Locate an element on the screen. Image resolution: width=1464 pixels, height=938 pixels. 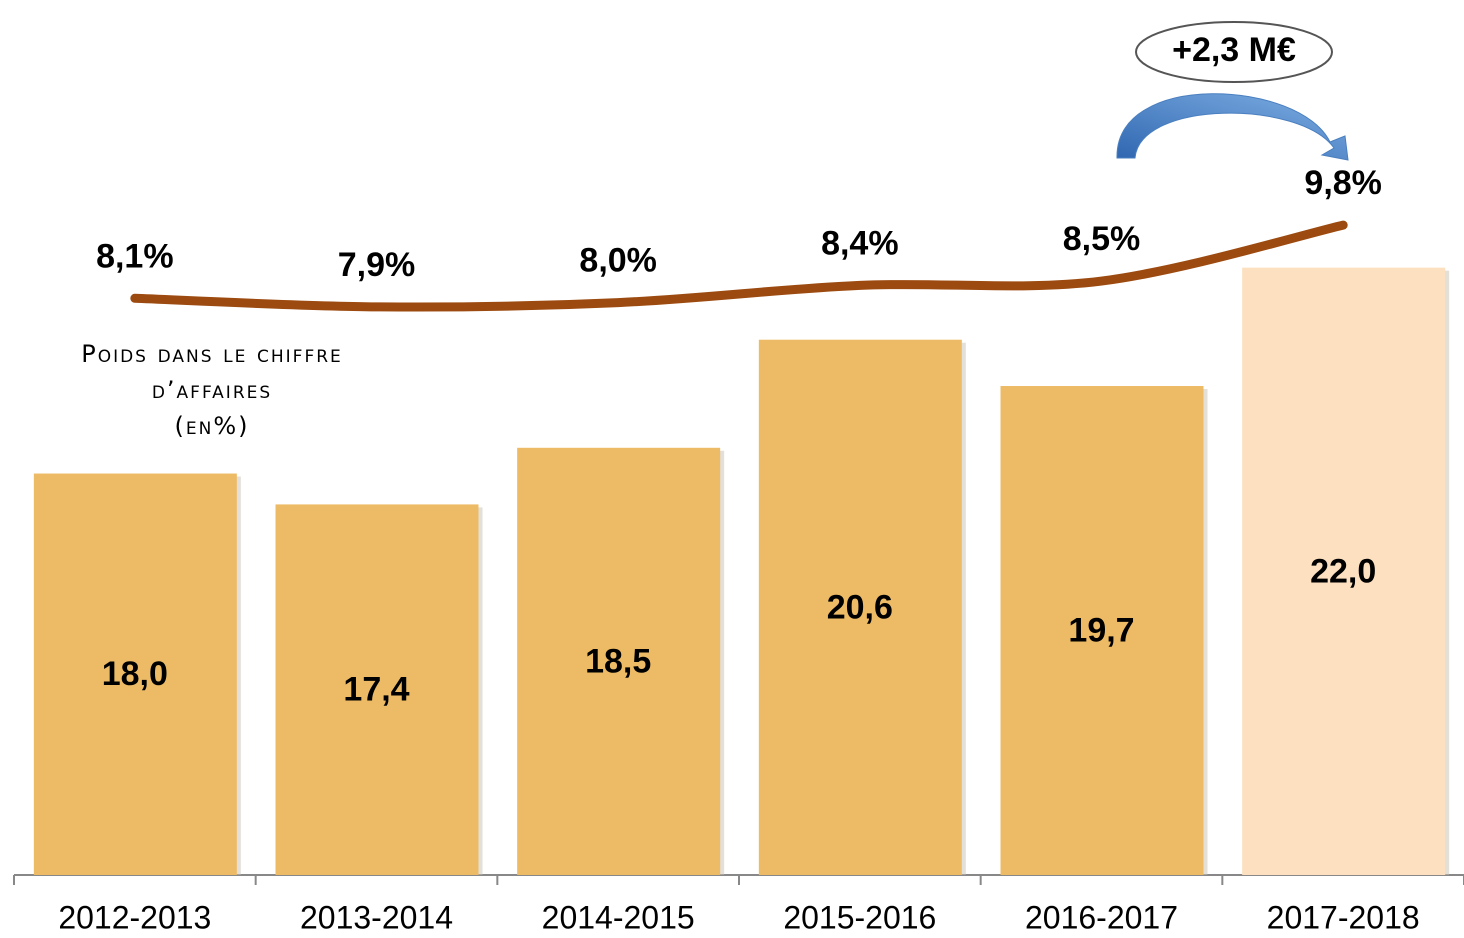
arrow is located at coordinates (1232, 127).